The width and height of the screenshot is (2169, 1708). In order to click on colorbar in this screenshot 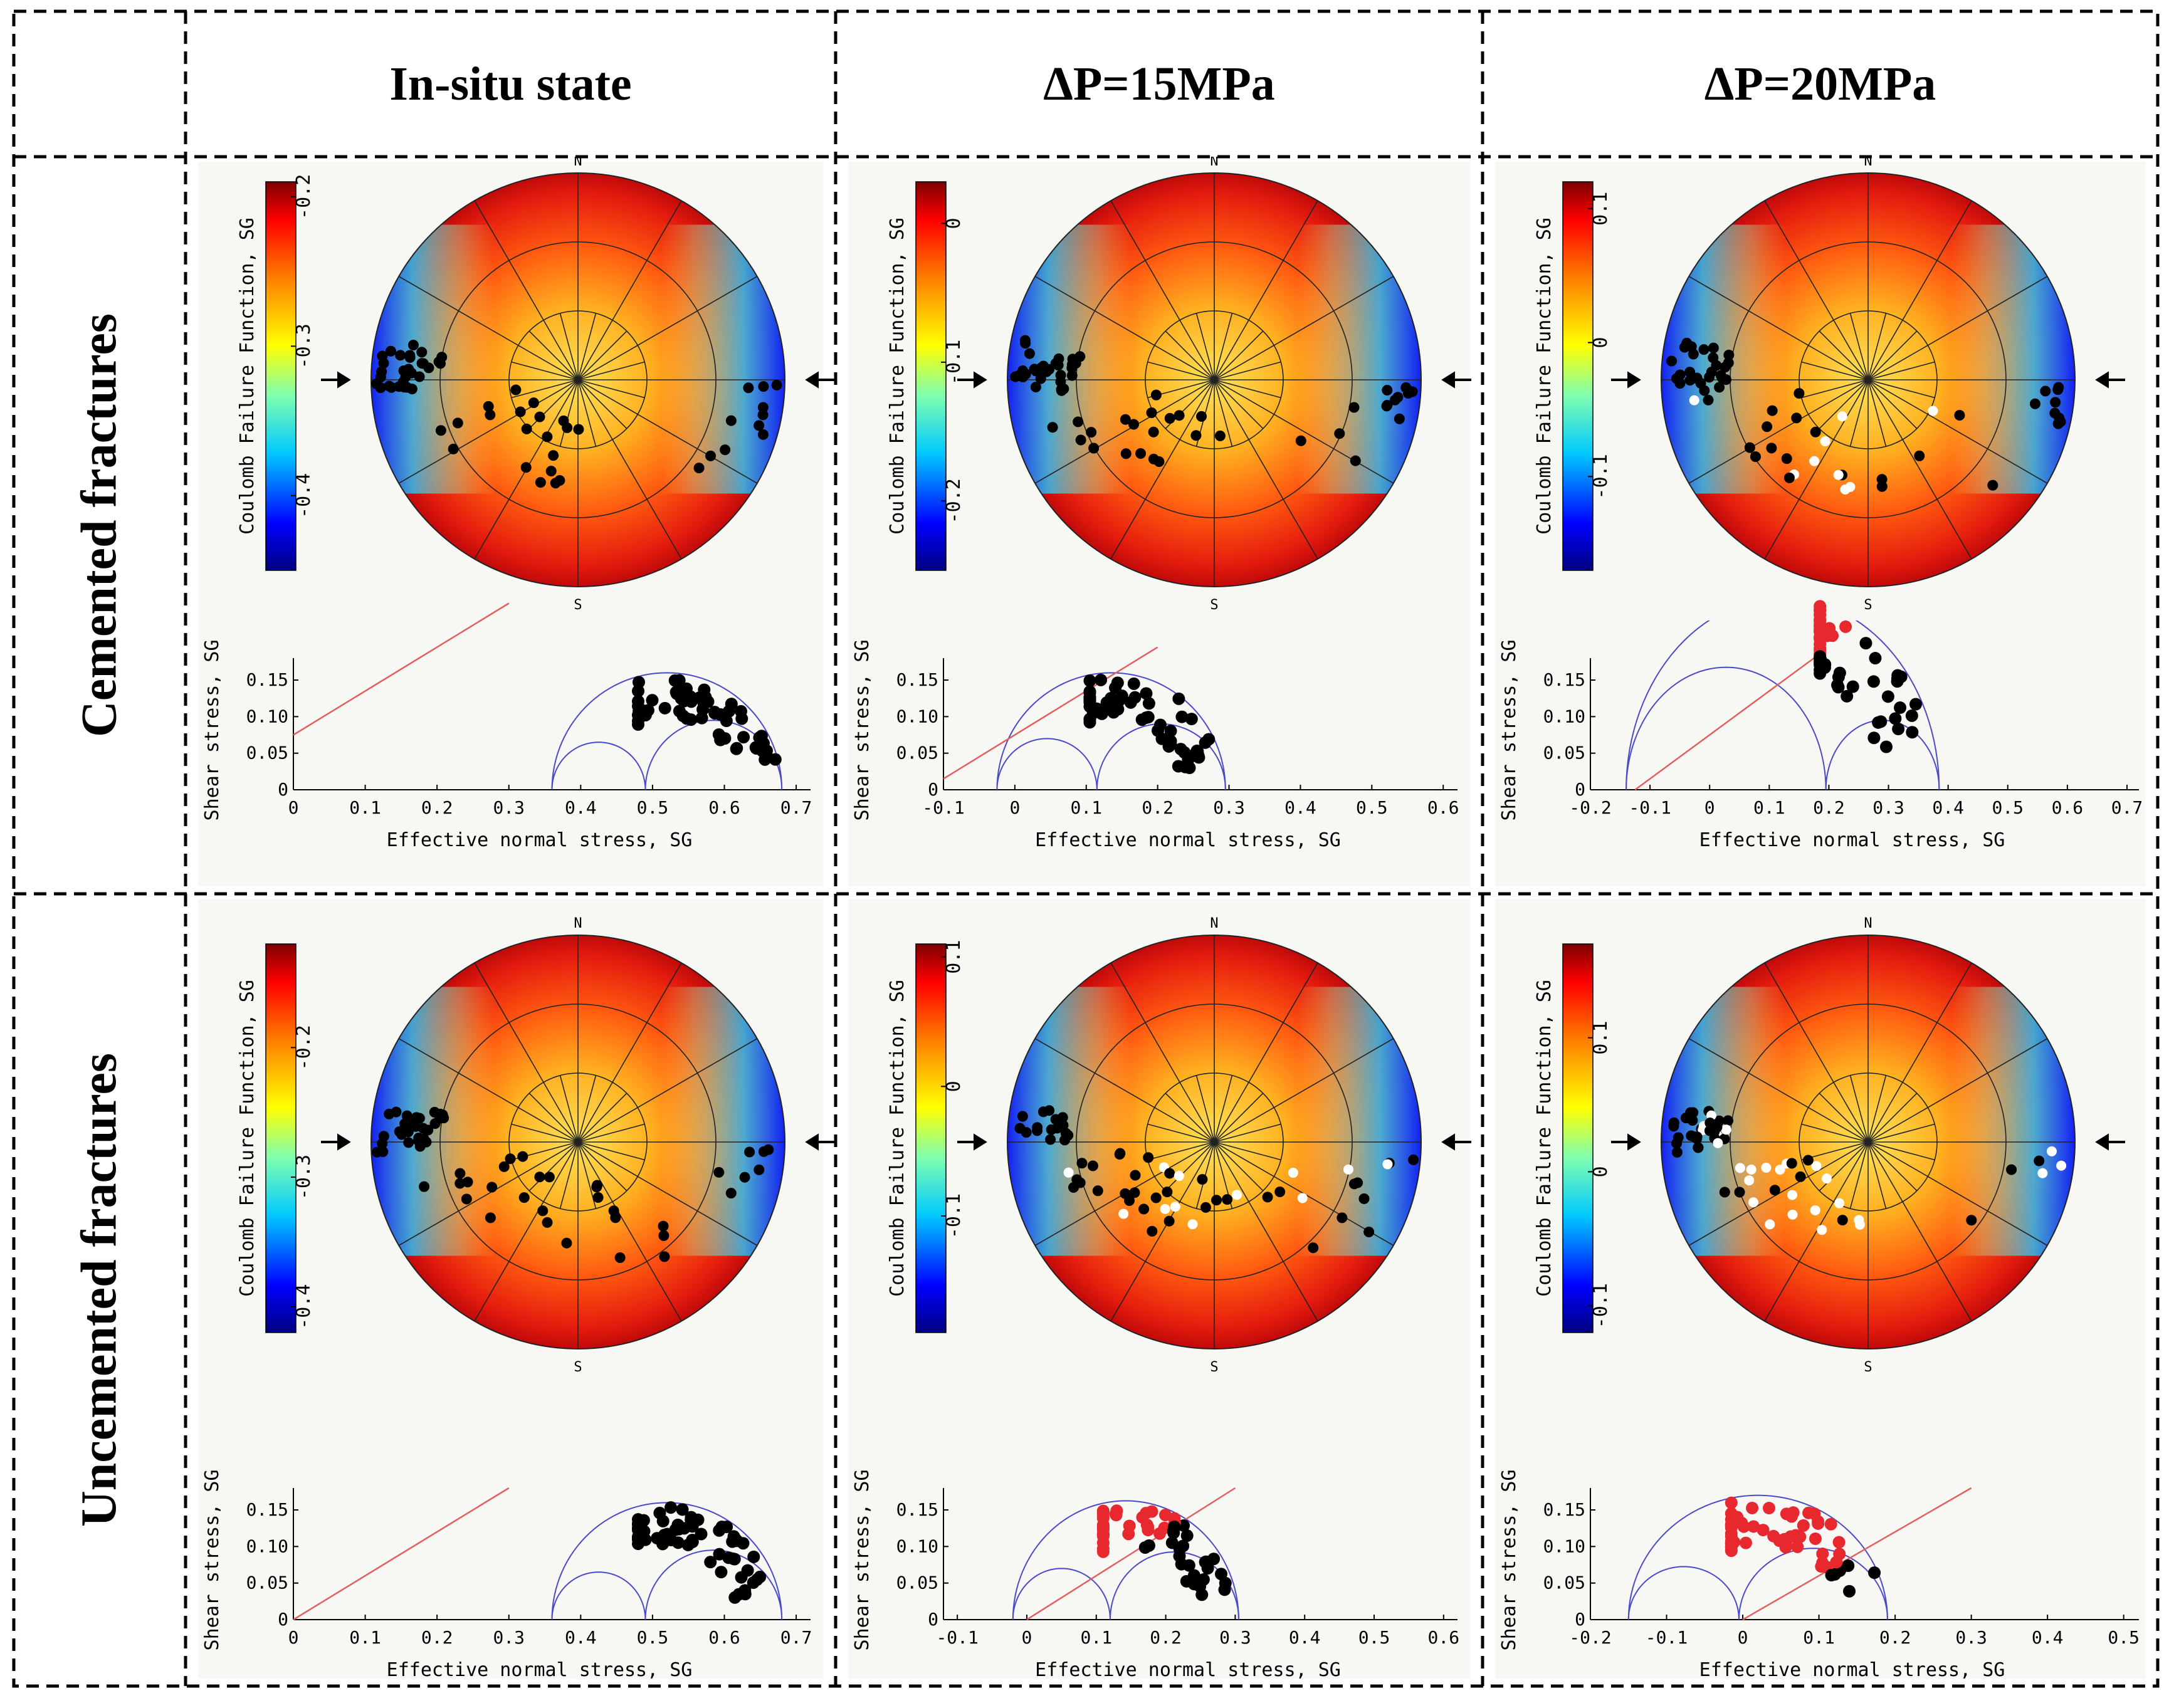, I will do `click(281, 1138)`.